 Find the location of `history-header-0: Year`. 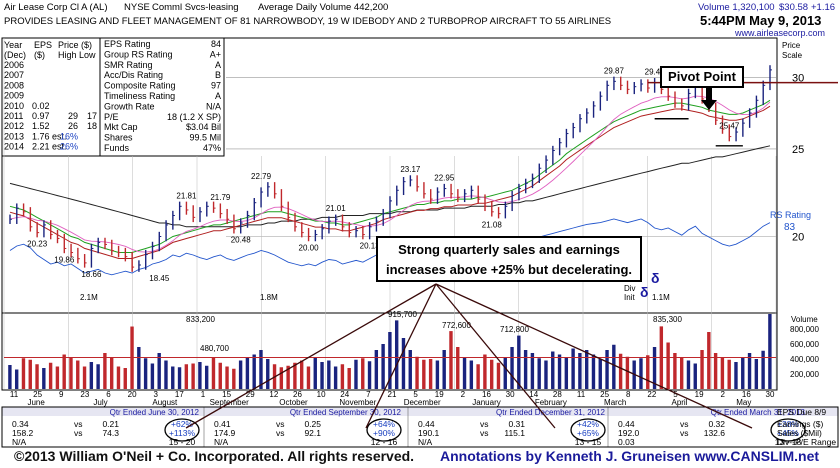

history-header-0: Year is located at coordinates (13, 45).